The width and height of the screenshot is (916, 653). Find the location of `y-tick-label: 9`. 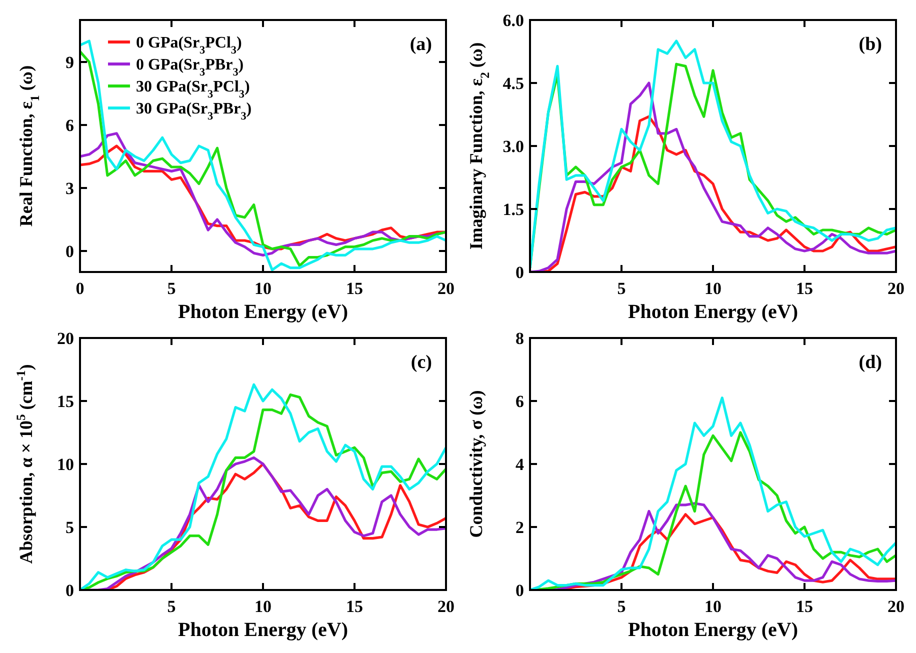

y-tick-label: 9 is located at coordinates (70, 62).